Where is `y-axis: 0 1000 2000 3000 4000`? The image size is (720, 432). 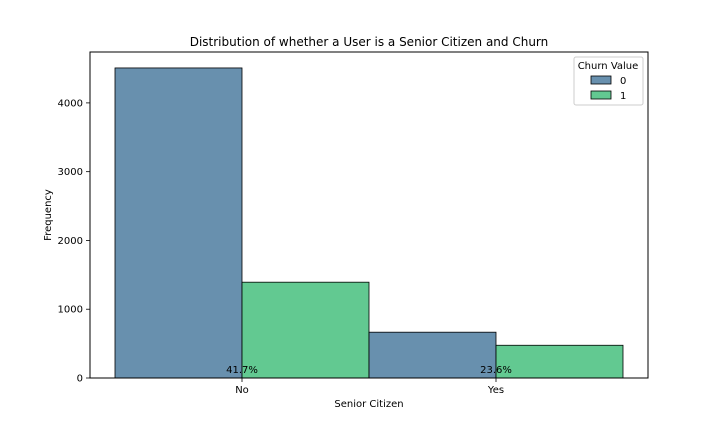
y-axis: 0 1000 2000 3000 4000 is located at coordinates (74, 241).